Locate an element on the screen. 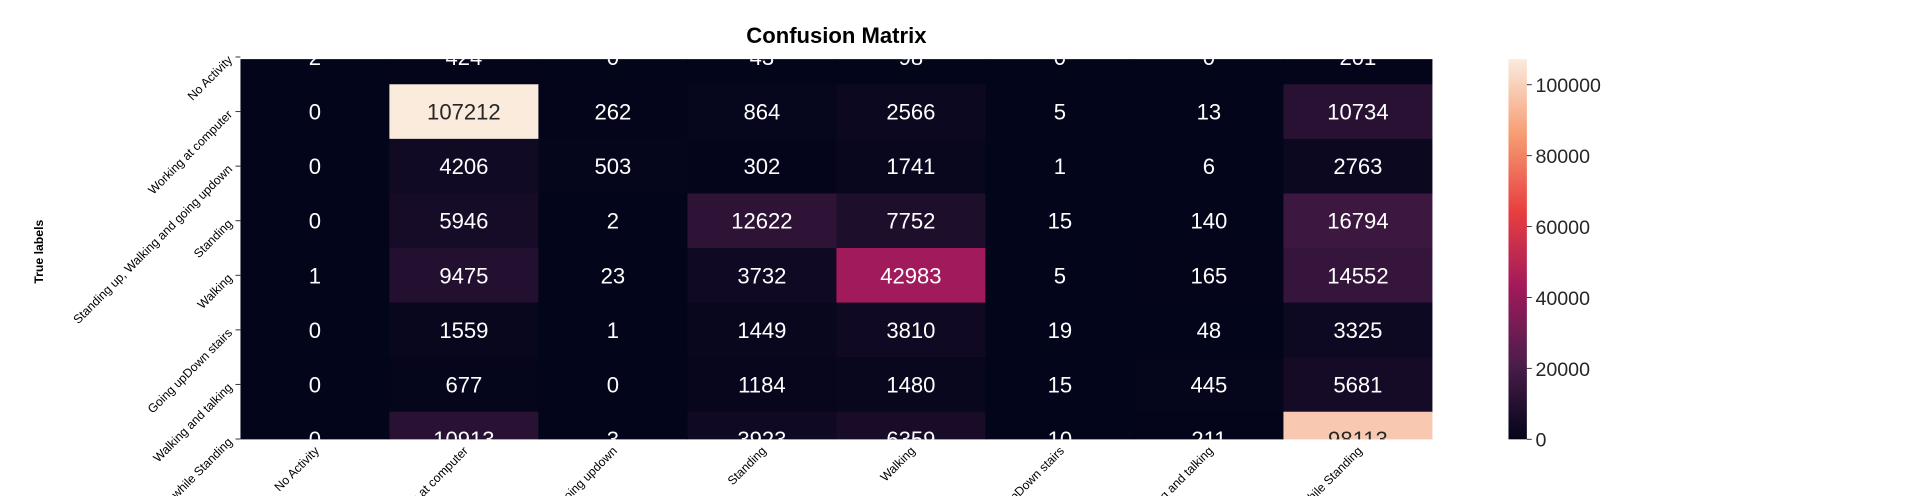 Image resolution: width=1923 pixels, height=496 pixels. x-tick-label: Working at computer is located at coordinates (426, 470).